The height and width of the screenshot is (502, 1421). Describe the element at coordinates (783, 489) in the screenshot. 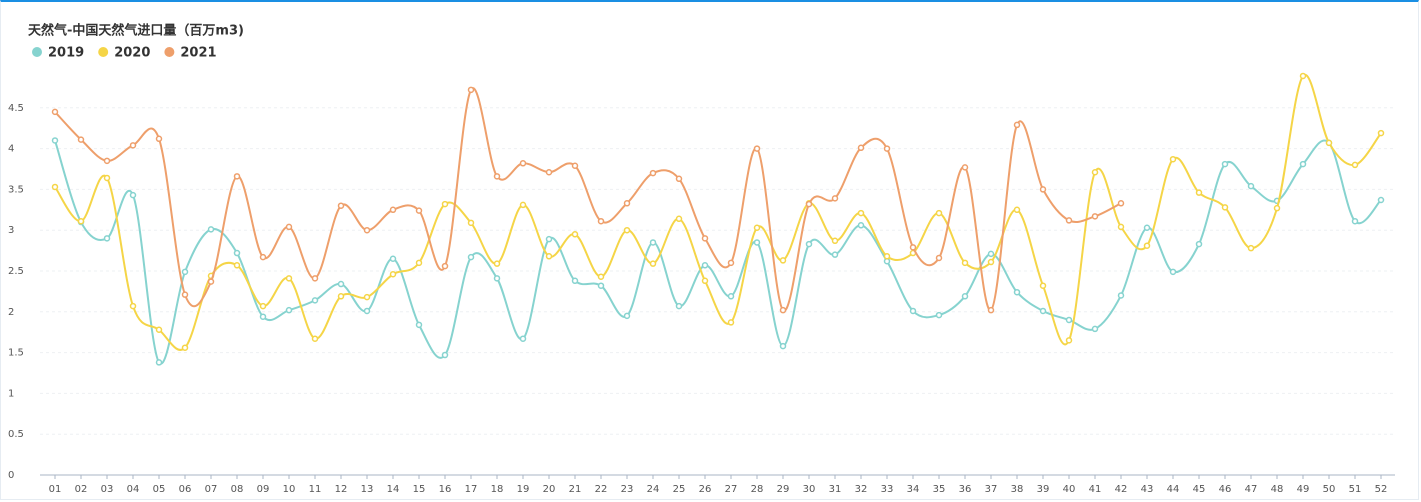

I see `x-tick-label: 29` at that location.